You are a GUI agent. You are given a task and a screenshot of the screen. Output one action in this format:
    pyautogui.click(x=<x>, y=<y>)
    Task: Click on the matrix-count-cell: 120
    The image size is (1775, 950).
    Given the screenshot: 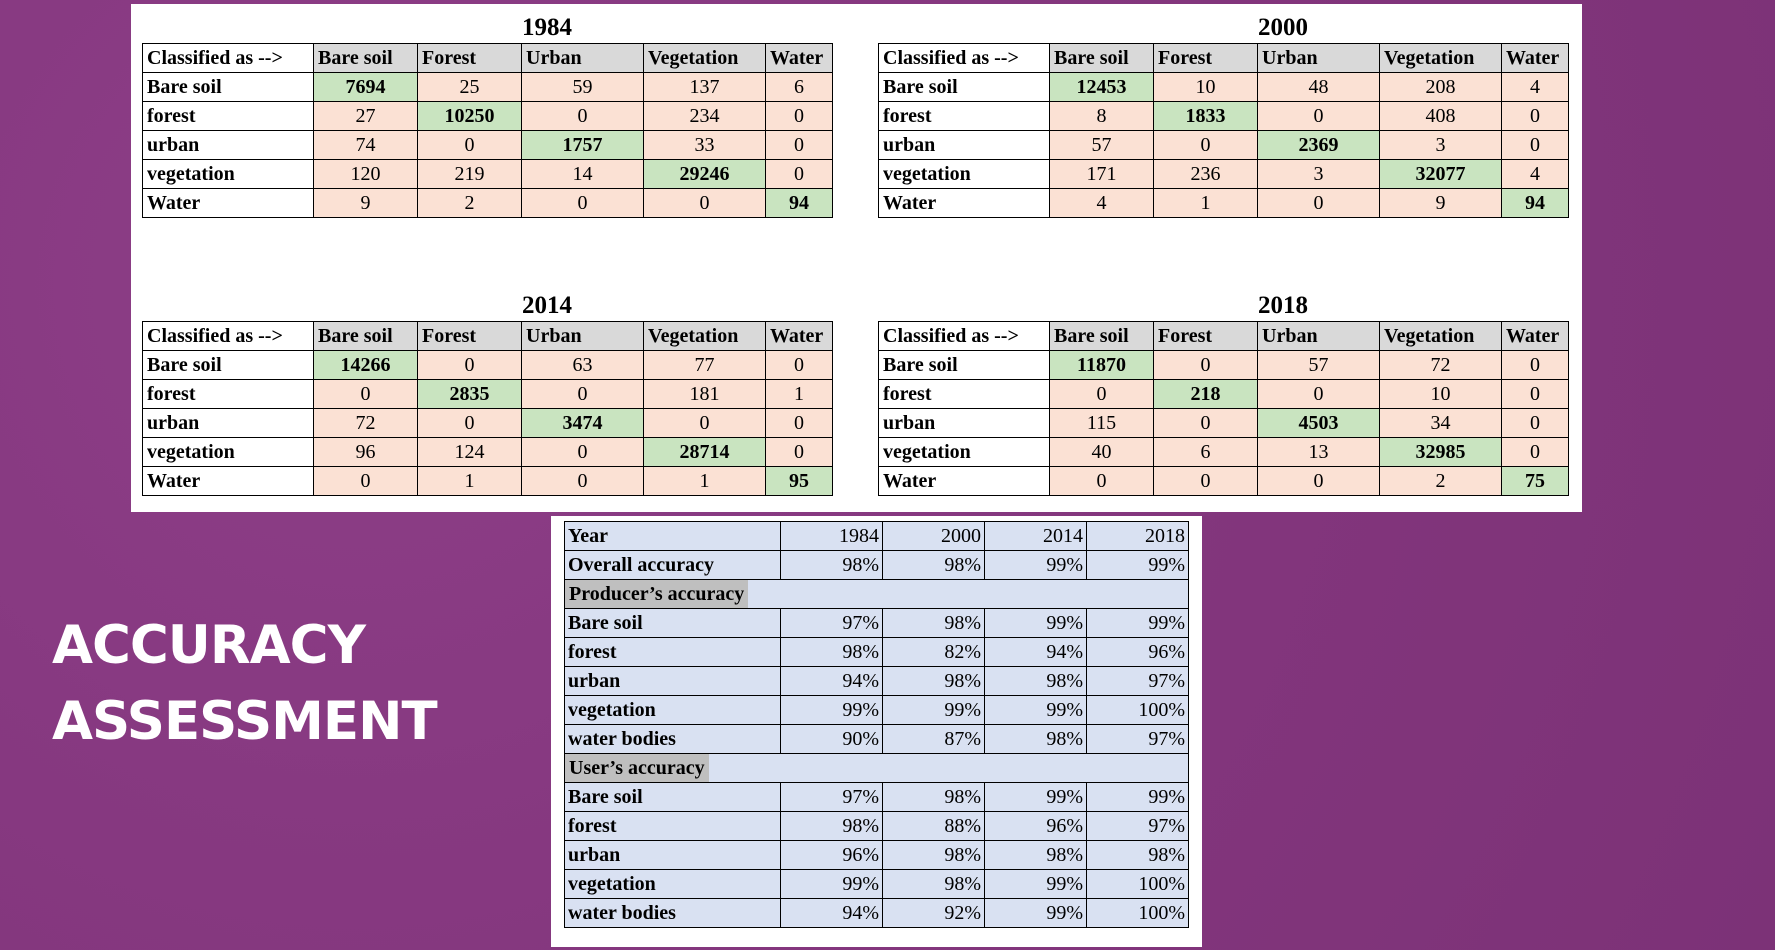 What is the action you would take?
    pyautogui.click(x=365, y=174)
    